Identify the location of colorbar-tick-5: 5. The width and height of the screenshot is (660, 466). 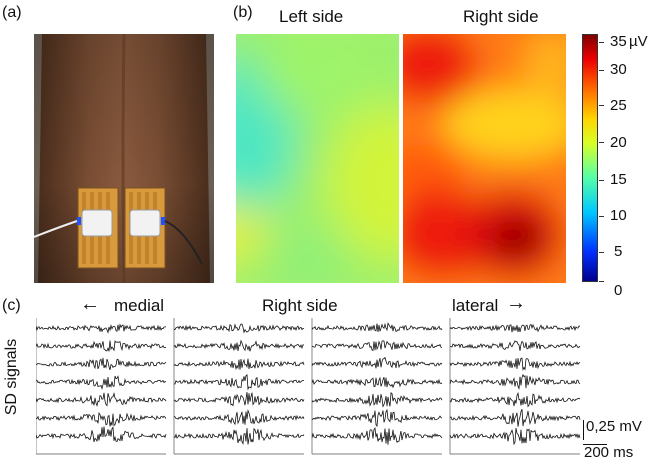
(618, 251).